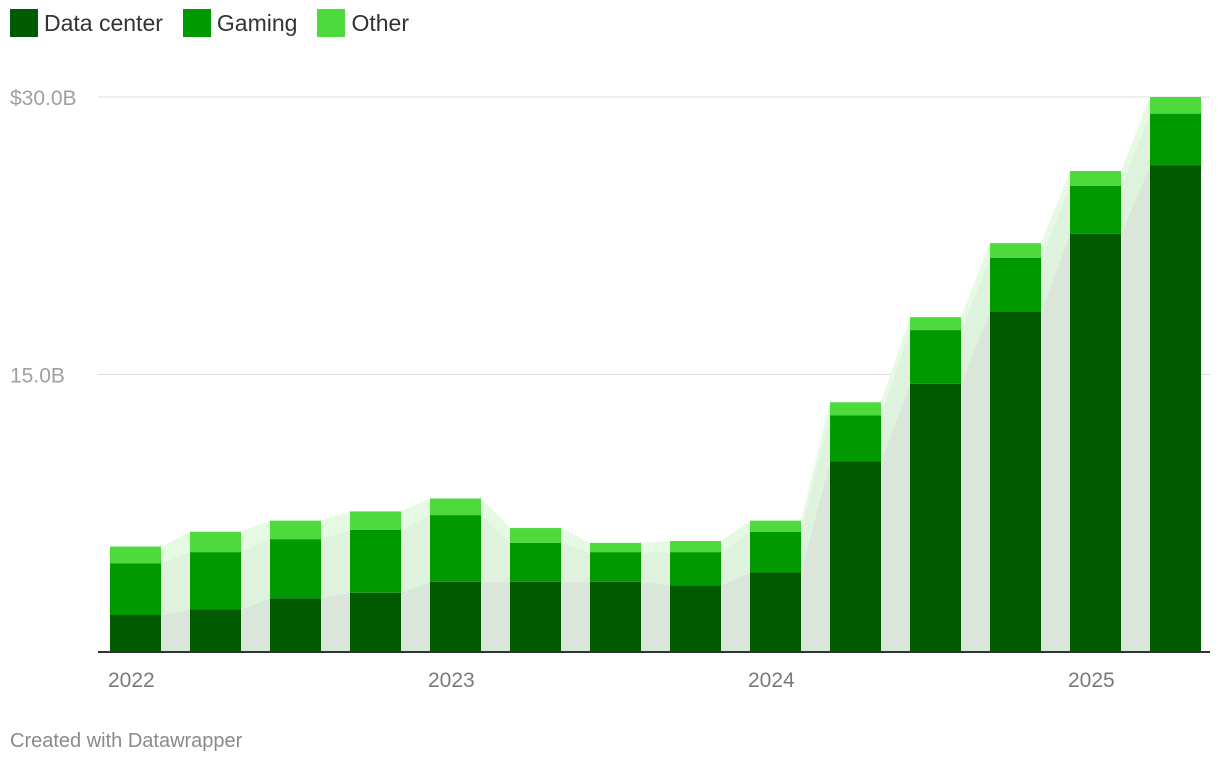 The width and height of the screenshot is (1220, 768). I want to click on legend-label-other: Other, so click(380, 23).